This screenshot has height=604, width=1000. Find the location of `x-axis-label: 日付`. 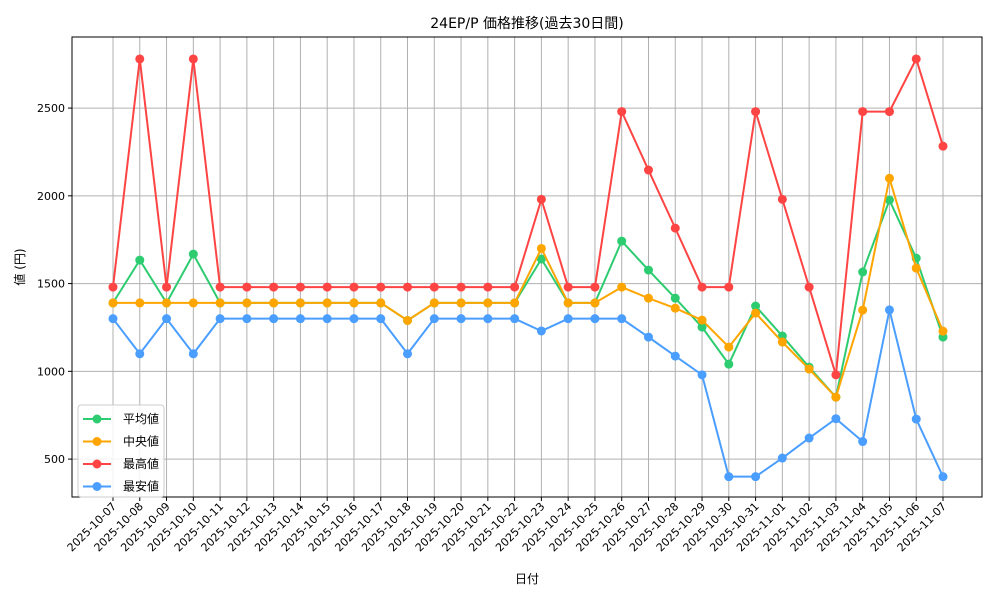

x-axis-label: 日付 is located at coordinates (527, 579).